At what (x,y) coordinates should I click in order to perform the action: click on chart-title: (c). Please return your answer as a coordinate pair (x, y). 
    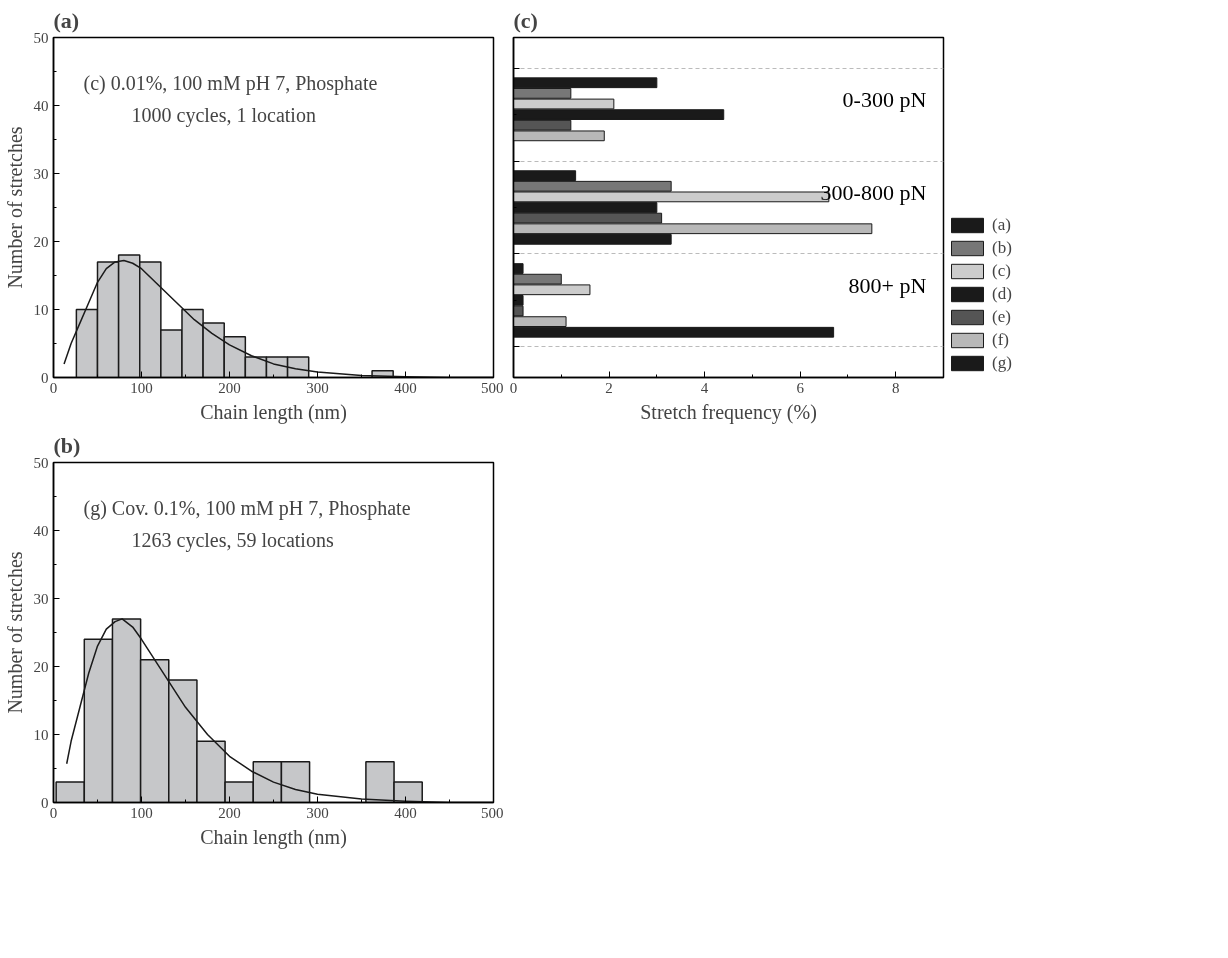
    Looking at the image, I should click on (525, 20).